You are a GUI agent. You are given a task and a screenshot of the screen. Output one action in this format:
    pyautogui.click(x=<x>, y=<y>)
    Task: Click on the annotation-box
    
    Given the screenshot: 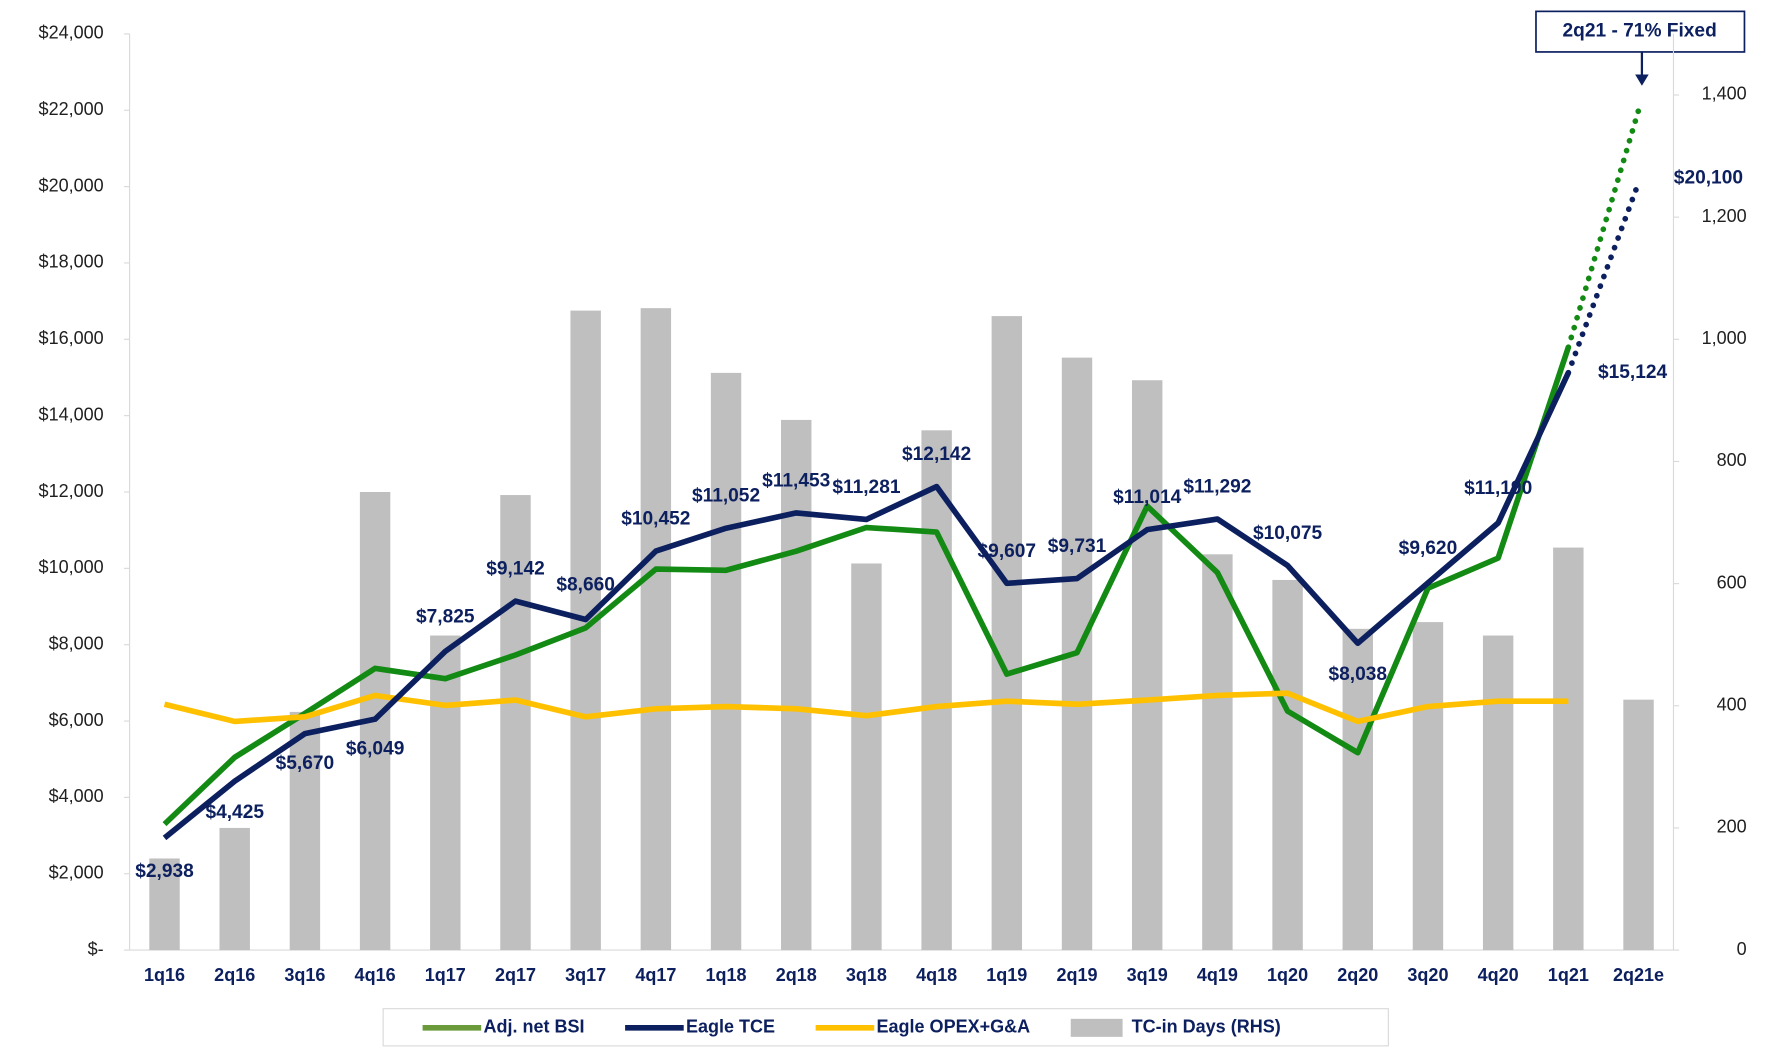 What is the action you would take?
    pyautogui.click(x=1640, y=31)
    